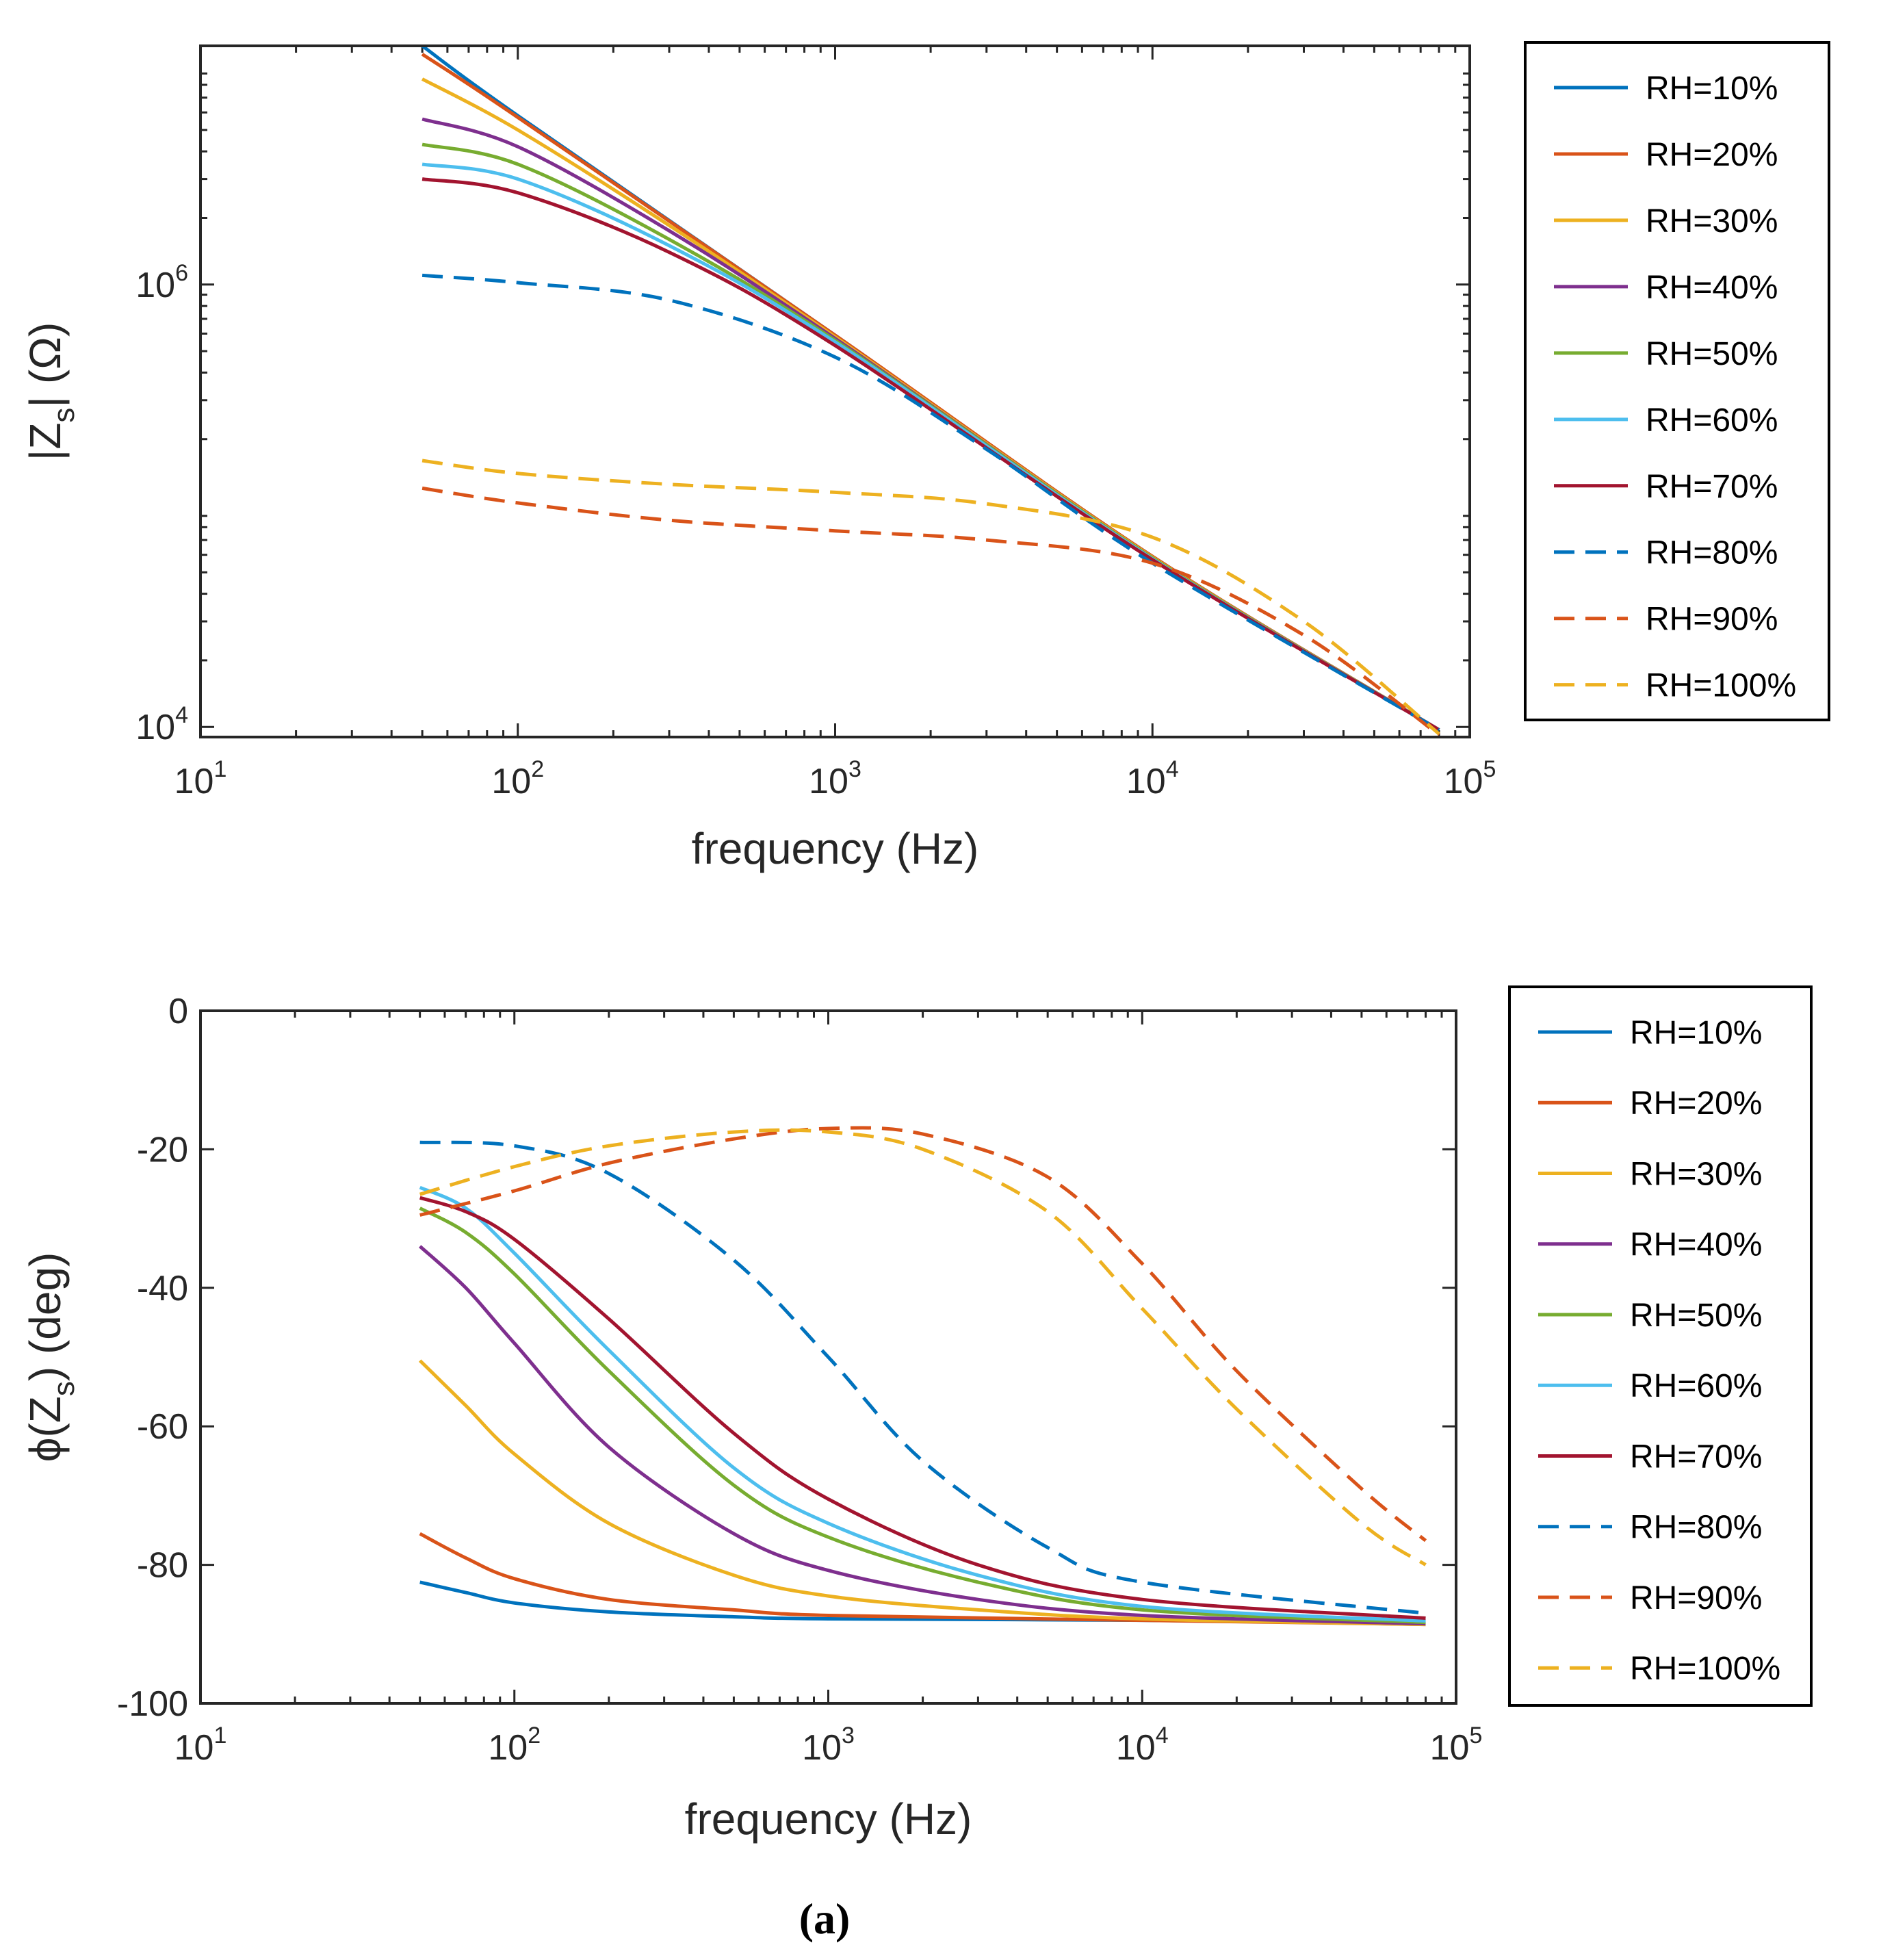  What do you see at coordinates (163, 1566) in the screenshot?
I see `y-tick-label: -80` at bounding box center [163, 1566].